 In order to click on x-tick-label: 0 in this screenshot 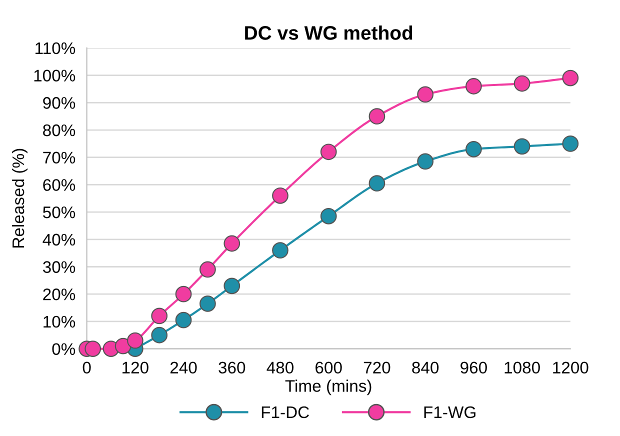, I will do `click(86, 368)`.